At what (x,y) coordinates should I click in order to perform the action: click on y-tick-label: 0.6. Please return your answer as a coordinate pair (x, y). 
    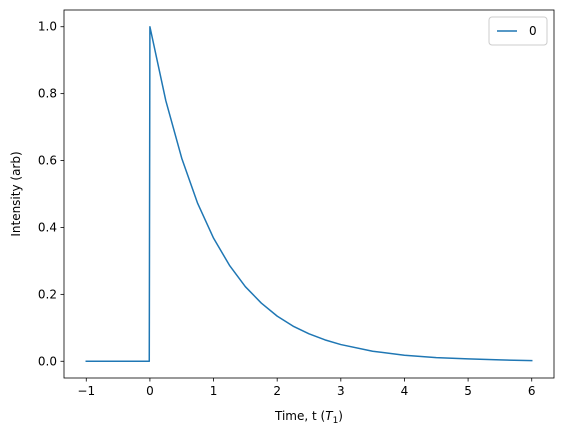
    Looking at the image, I should click on (47, 161).